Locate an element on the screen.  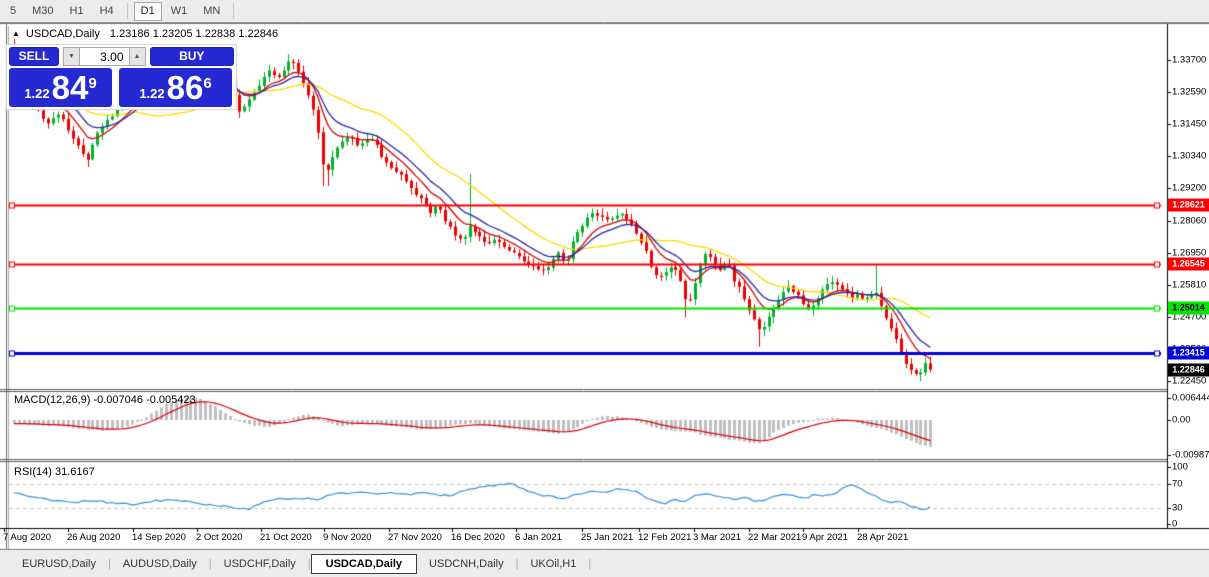
volume-input: 3.00 is located at coordinates (104, 56).